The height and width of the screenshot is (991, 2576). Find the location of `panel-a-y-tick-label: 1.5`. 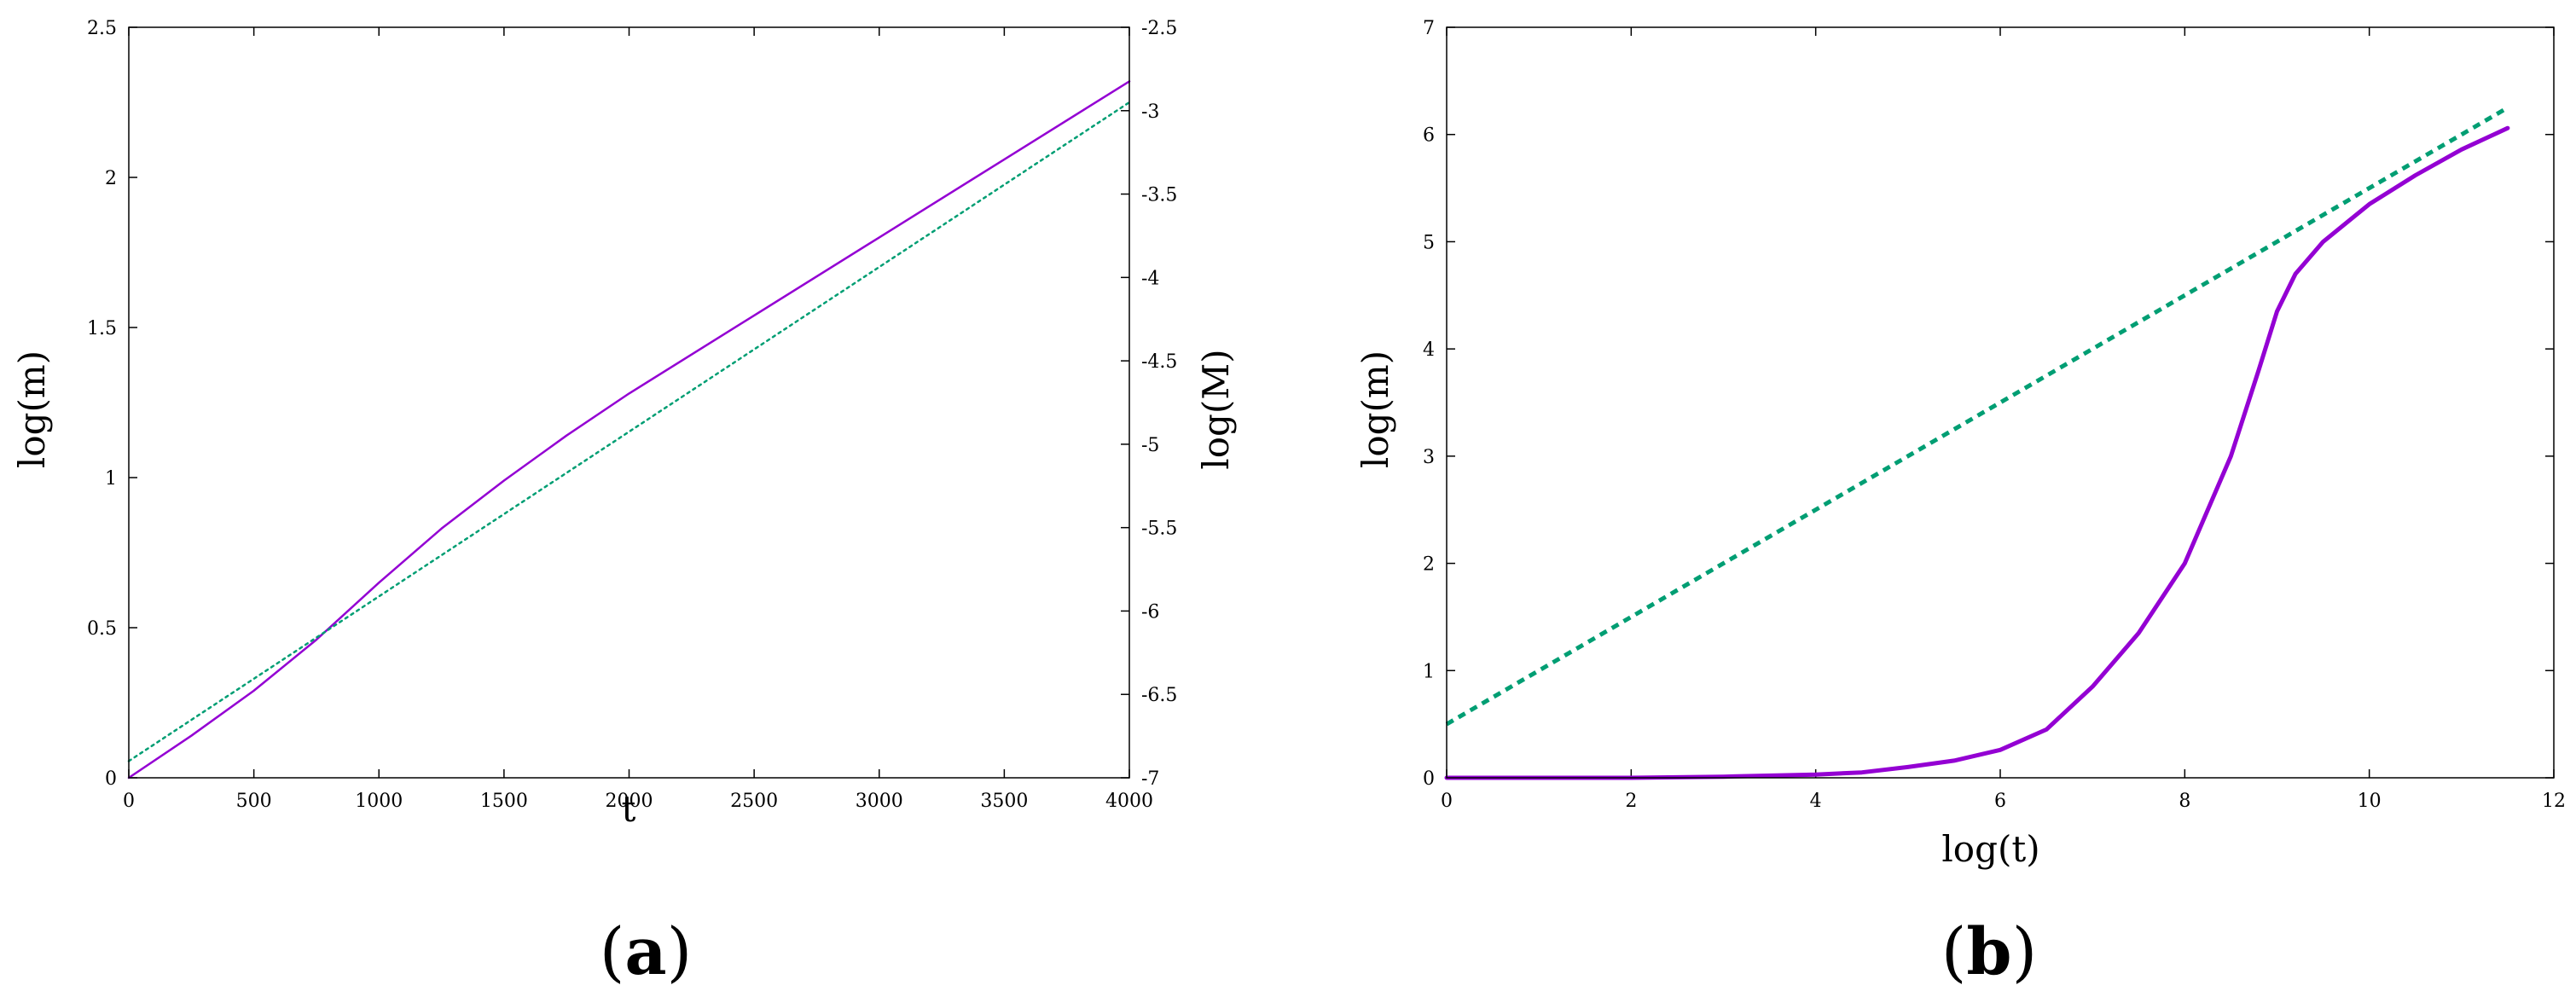

panel-a-y-tick-label: 1.5 is located at coordinates (102, 328).